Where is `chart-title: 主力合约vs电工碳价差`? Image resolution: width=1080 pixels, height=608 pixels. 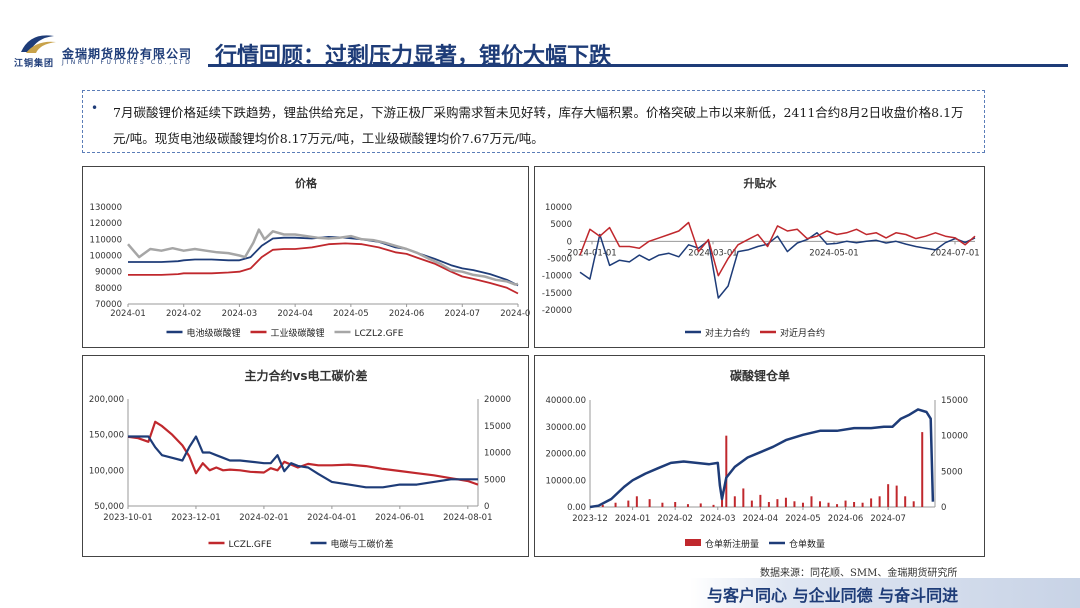 chart-title: 主力合约vs电工碳价差 is located at coordinates (306, 375).